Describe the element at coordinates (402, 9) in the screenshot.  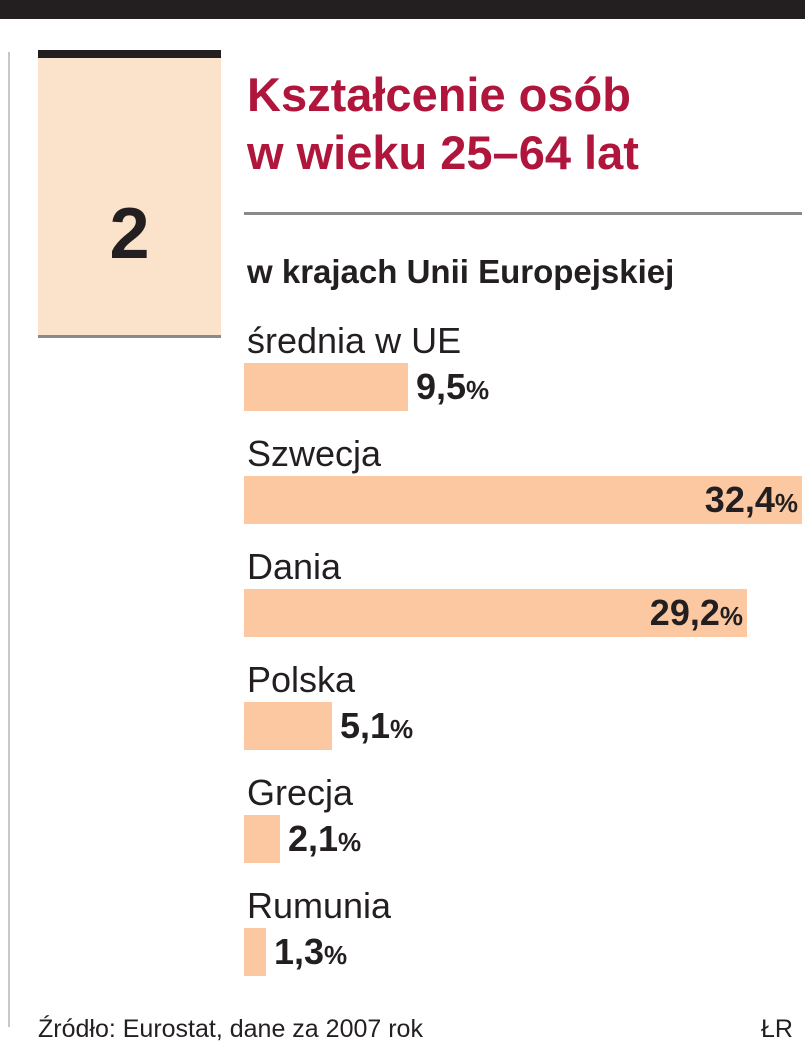
I see `top-rule` at that location.